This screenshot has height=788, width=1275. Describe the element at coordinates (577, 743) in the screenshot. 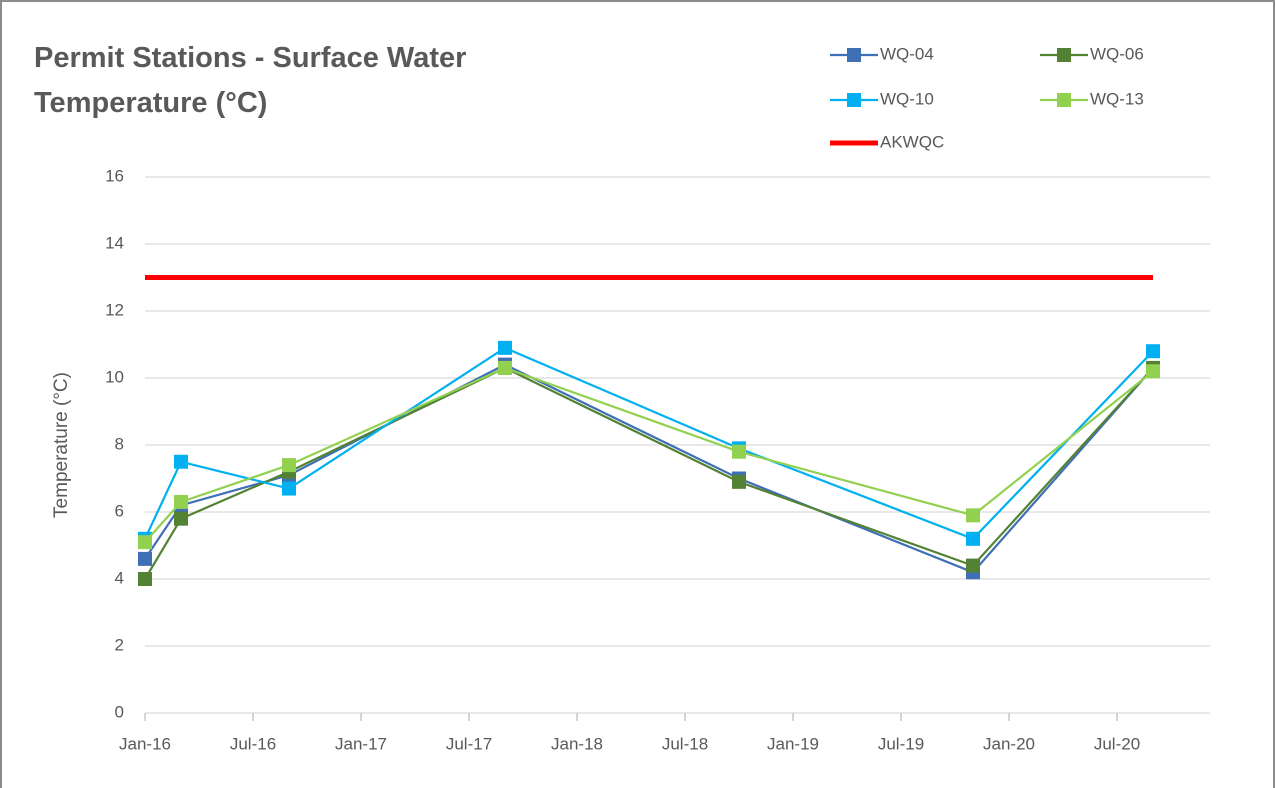

I see `x-tick-label: Jan-18` at that location.